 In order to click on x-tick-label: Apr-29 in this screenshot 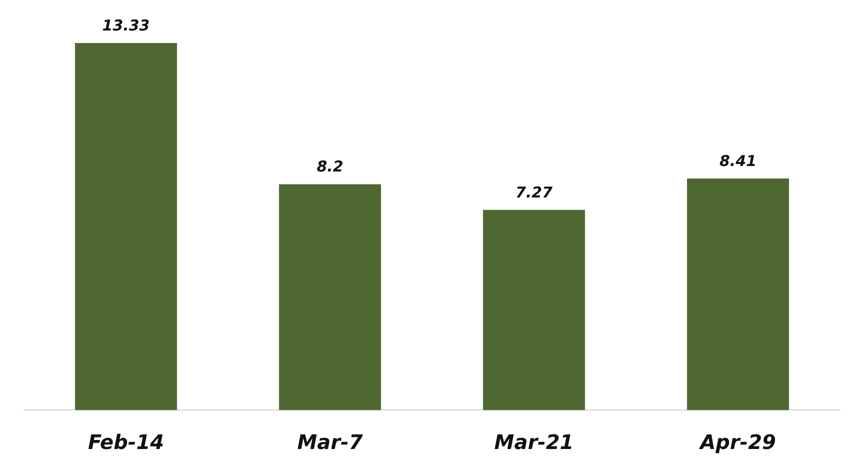, I will do `click(737, 442)`.